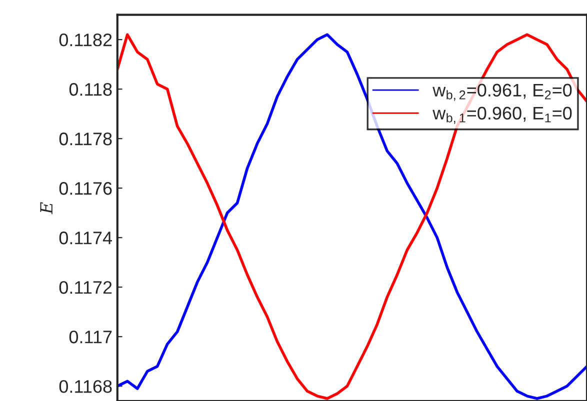  I want to click on y-tick-label: 0.1172, so click(85, 287).